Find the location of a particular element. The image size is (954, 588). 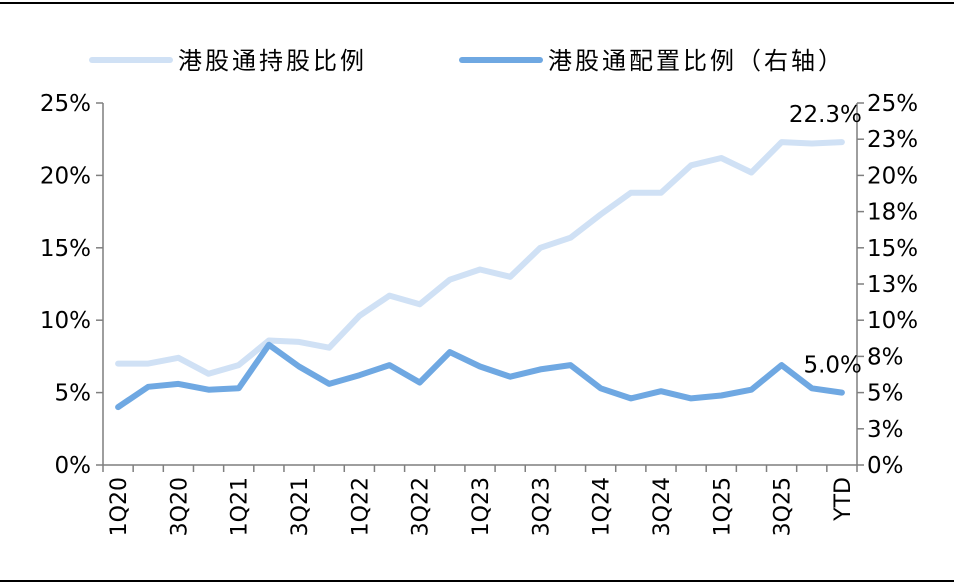

x-tick-label: YTD is located at coordinates (843, 499).